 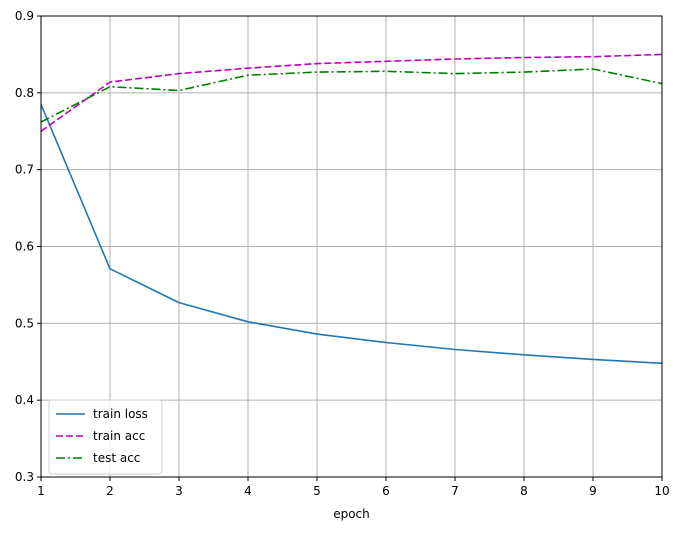 I want to click on x-tick-label: 4, so click(x=248, y=491).